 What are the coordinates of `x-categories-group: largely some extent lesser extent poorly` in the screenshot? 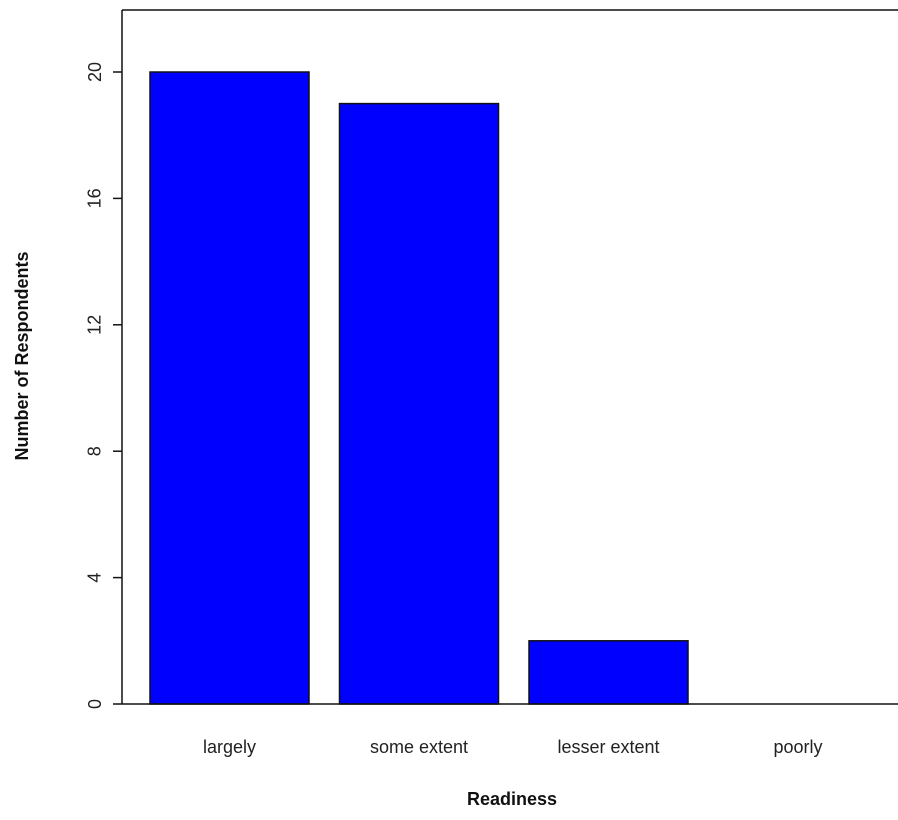 It's located at (513, 747).